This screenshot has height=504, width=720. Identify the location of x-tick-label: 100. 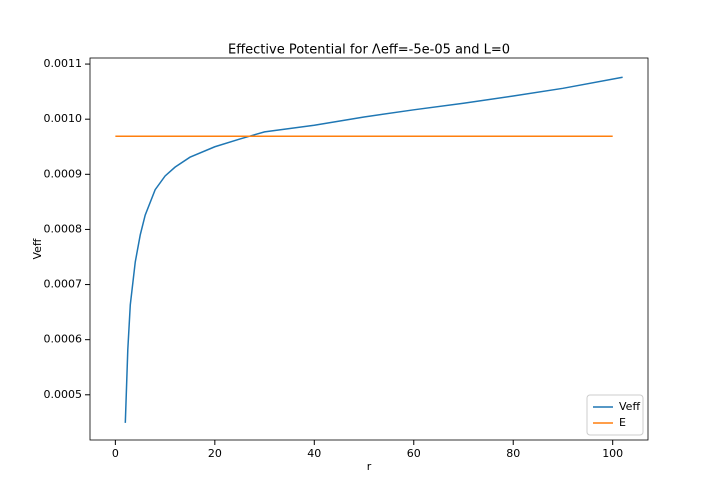
(612, 453).